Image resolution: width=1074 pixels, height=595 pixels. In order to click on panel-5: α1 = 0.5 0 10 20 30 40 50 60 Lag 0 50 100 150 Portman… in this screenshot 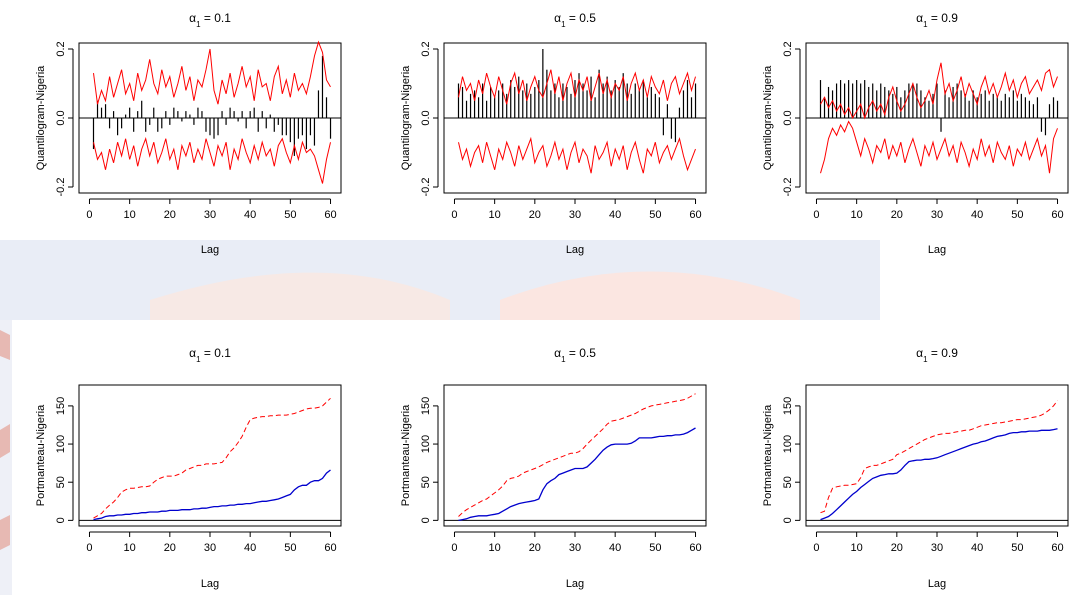, I will do `click(553, 468)`.